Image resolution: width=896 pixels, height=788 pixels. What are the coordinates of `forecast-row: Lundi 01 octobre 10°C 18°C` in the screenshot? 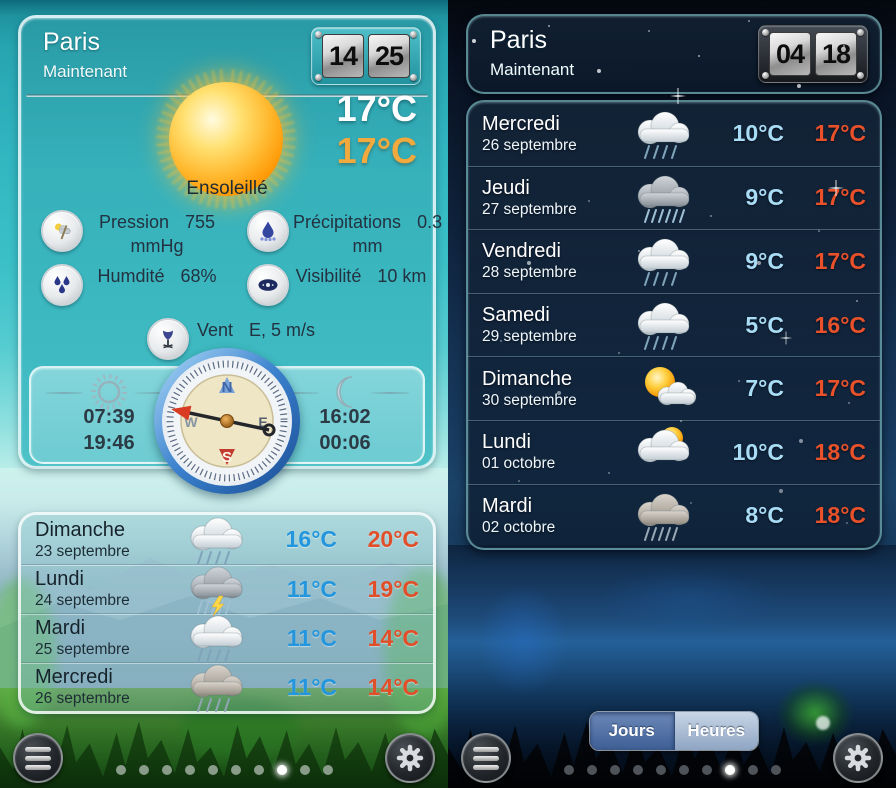 It's located at (674, 451).